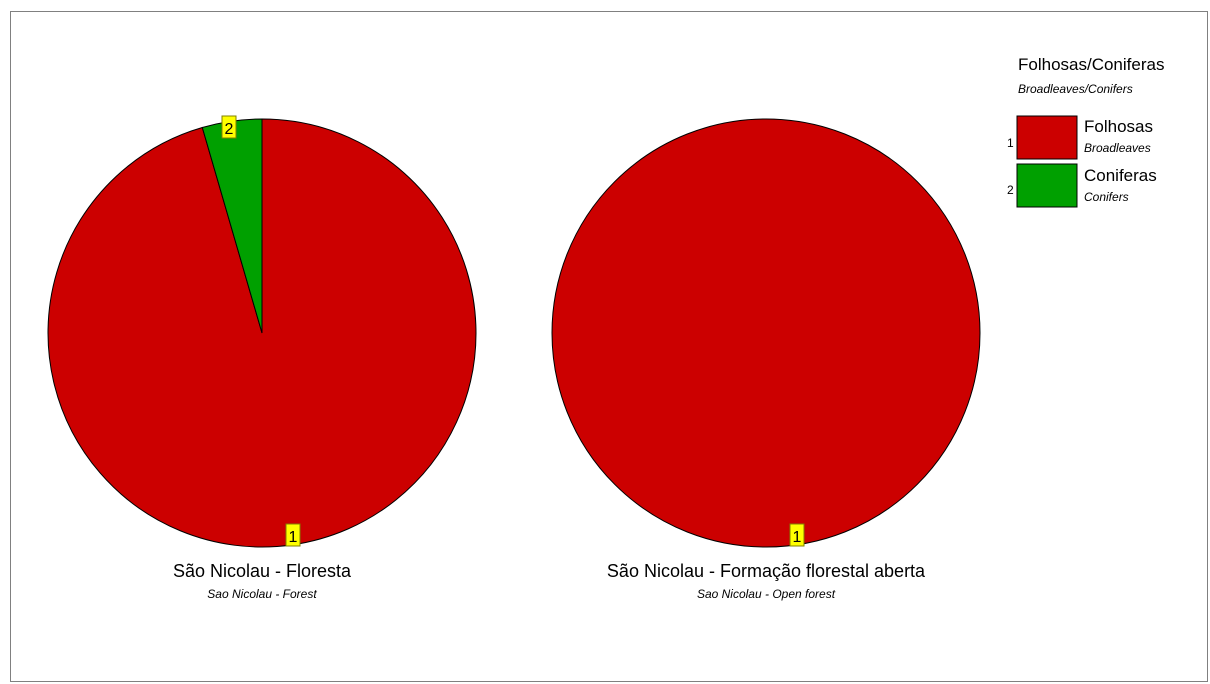 The height and width of the screenshot is (684, 1210). Describe the element at coordinates (1047, 137) in the screenshot. I see `legend-swatch-folhosas` at that location.